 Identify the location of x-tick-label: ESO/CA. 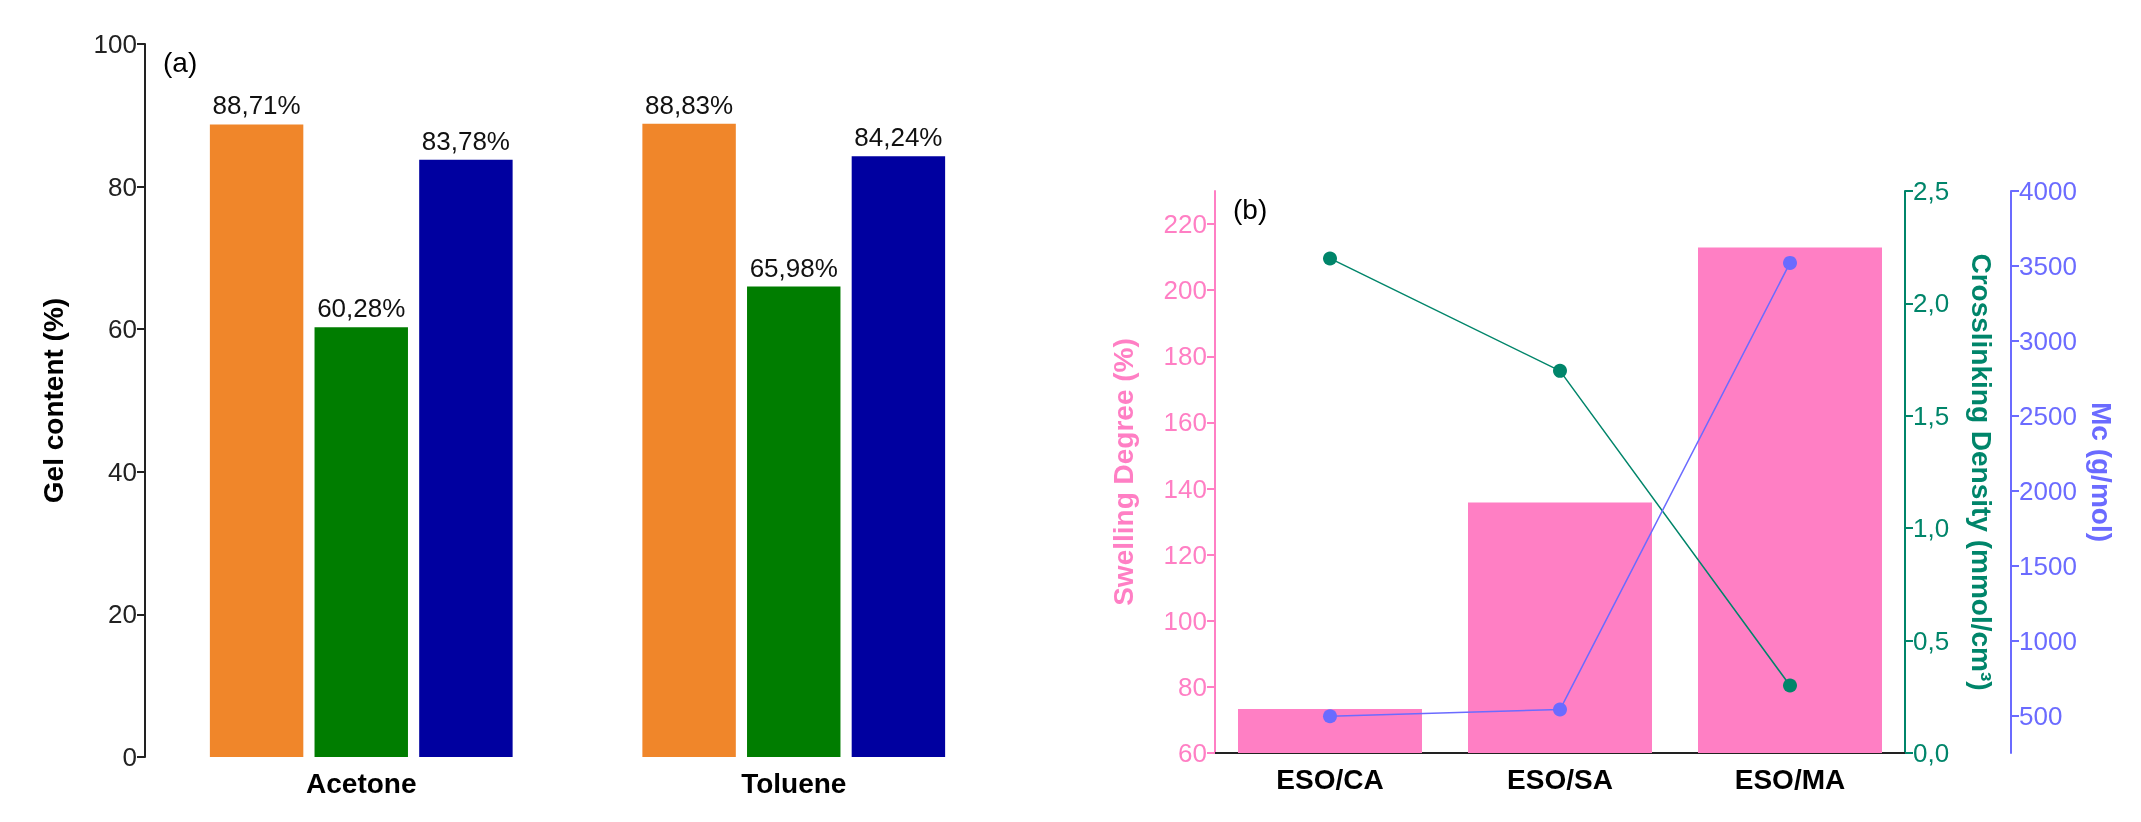
(1330, 779).